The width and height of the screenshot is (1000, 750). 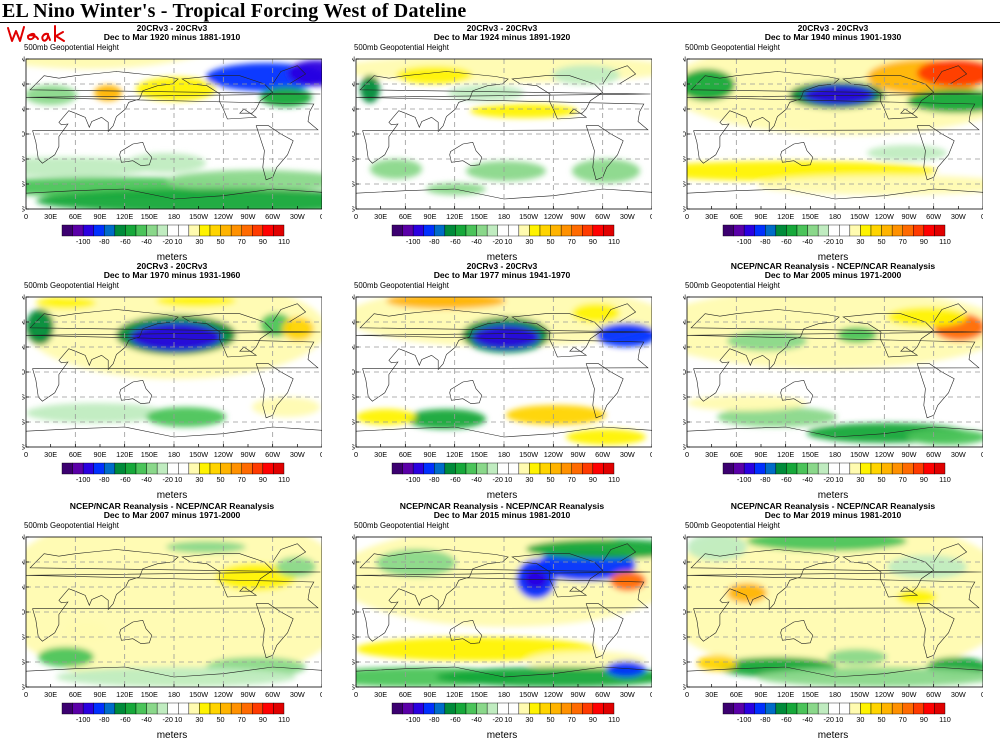 I want to click on colorbar-label: 50, so click(x=882, y=719).